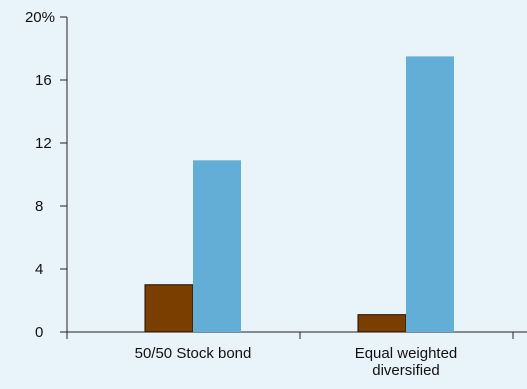 The image size is (527, 389). Describe the element at coordinates (39, 269) in the screenshot. I see `y-tick-label: 4` at that location.